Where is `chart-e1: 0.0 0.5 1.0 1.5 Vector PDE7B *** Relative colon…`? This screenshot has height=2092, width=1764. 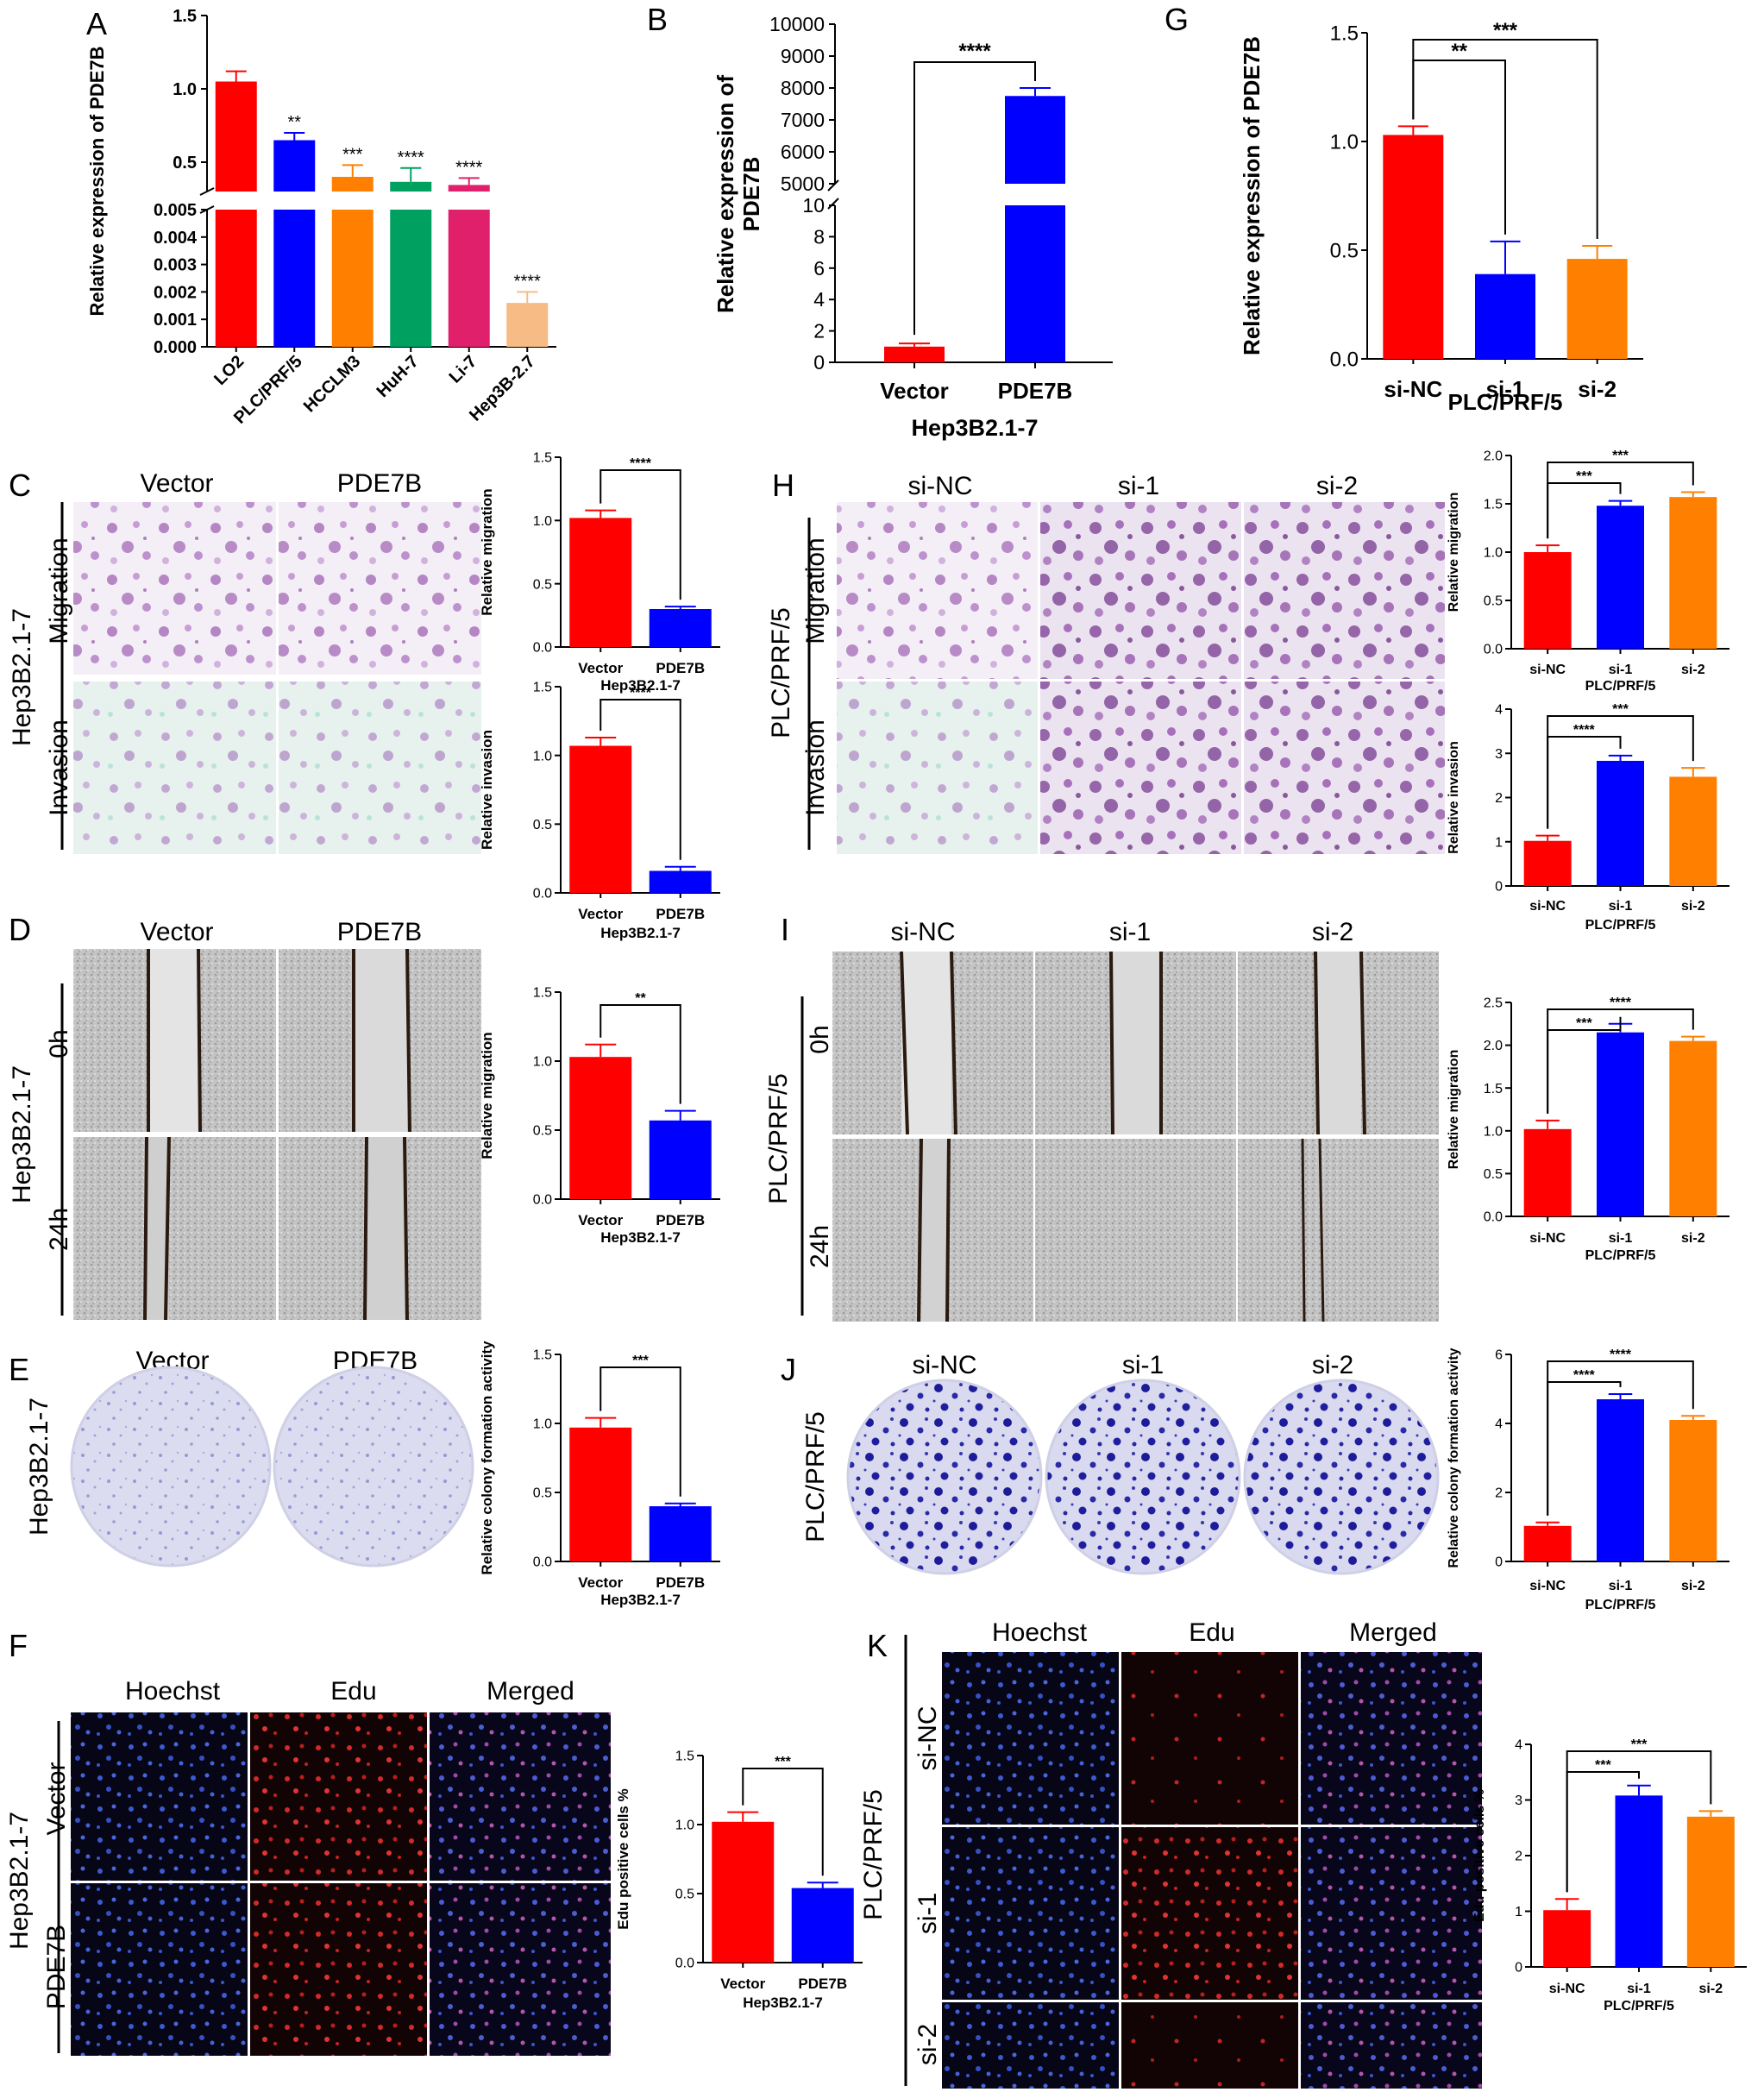
chart-e1: 0.0 0.5 1.0 1.5 Vector PDE7B *** Relative colon… is located at coordinates (599, 1474).